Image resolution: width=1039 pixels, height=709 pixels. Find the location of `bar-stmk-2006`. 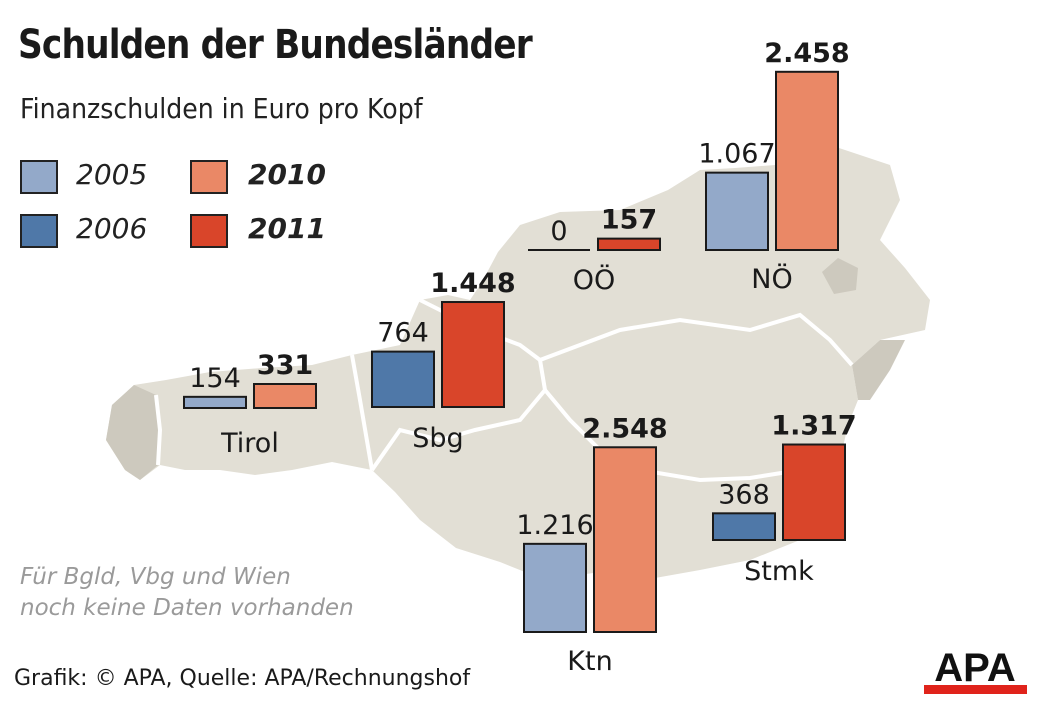

bar-stmk-2006 is located at coordinates (744, 527).